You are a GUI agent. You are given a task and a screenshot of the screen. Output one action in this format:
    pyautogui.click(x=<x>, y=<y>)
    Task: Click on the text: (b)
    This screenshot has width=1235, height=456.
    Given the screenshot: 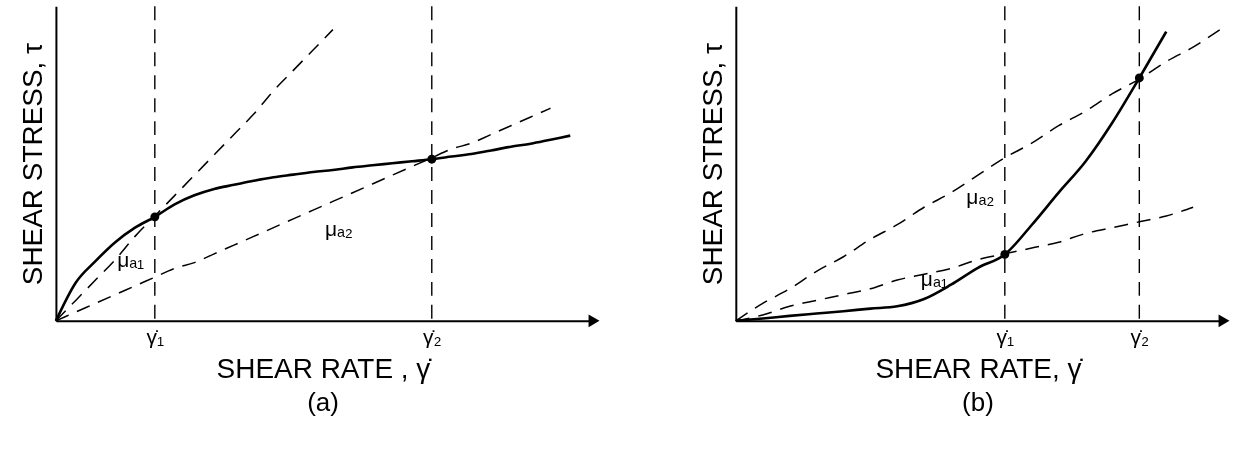 What is the action you would take?
    pyautogui.click(x=978, y=401)
    